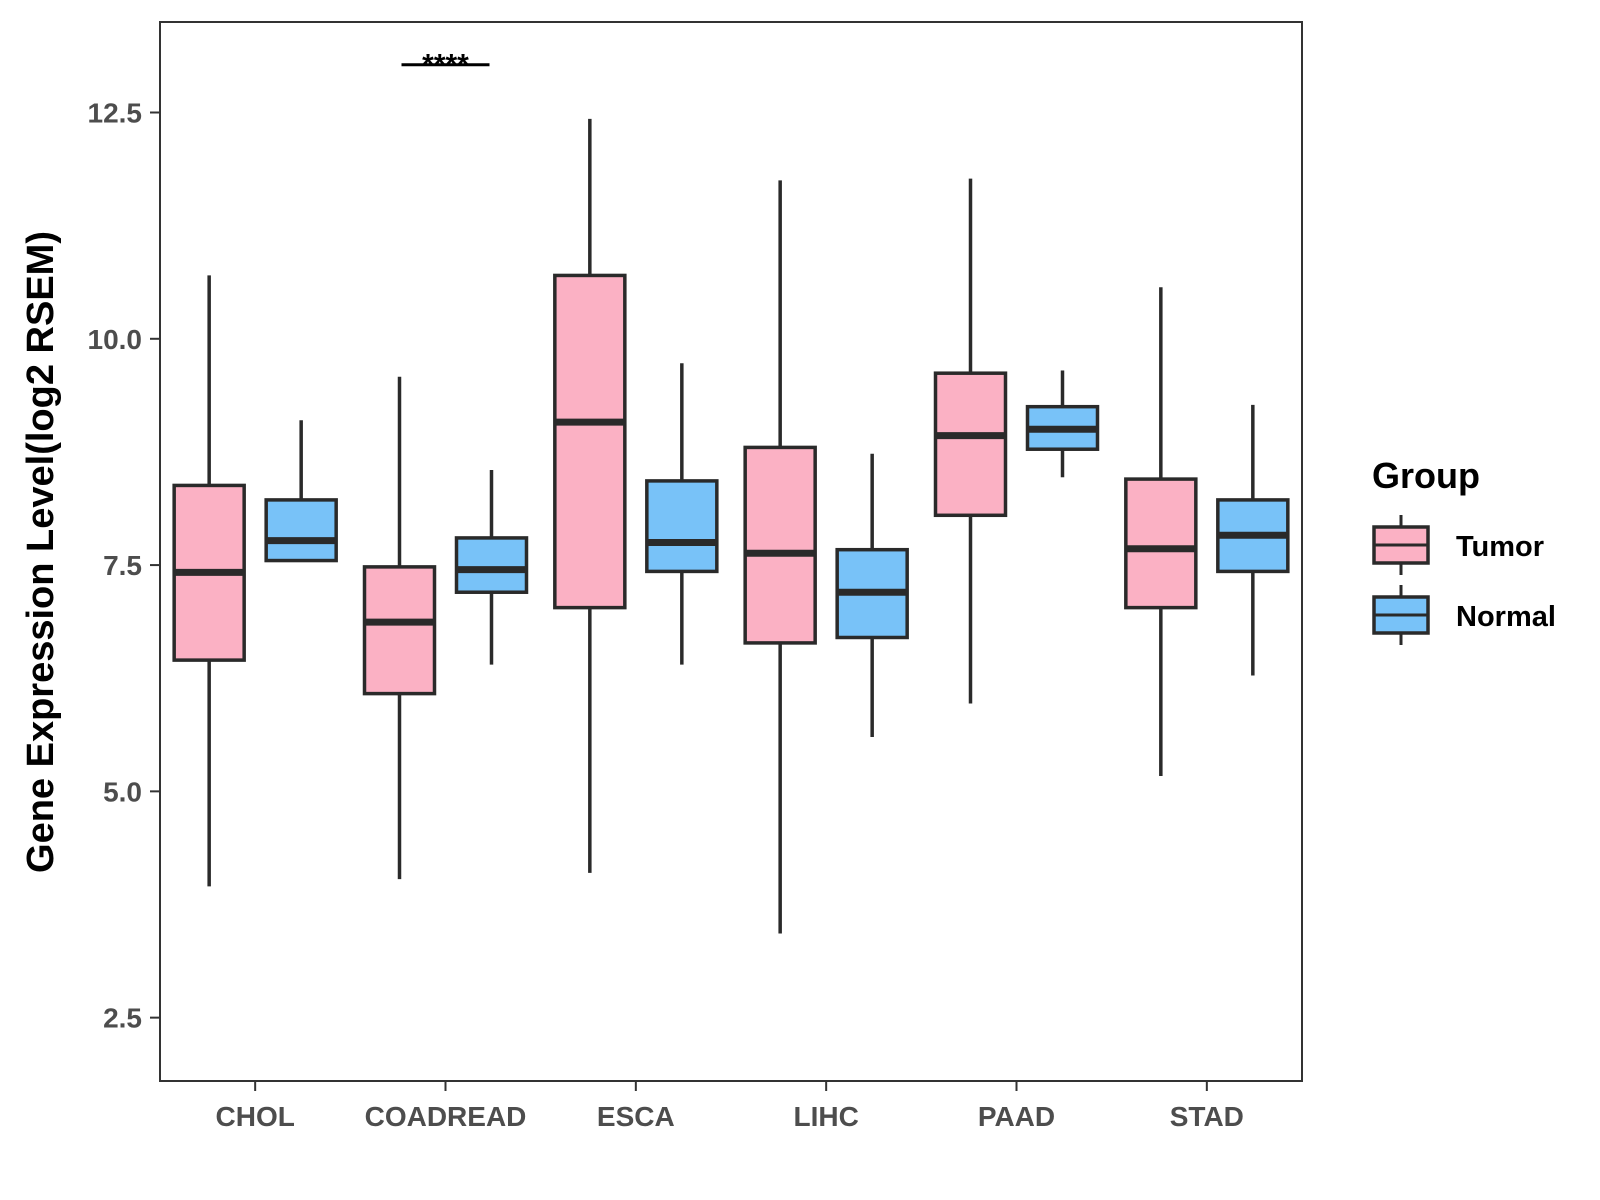 This screenshot has width=1600, height=1200. I want to click on x-tick-label-lihc: LIHC, so click(826, 1116).